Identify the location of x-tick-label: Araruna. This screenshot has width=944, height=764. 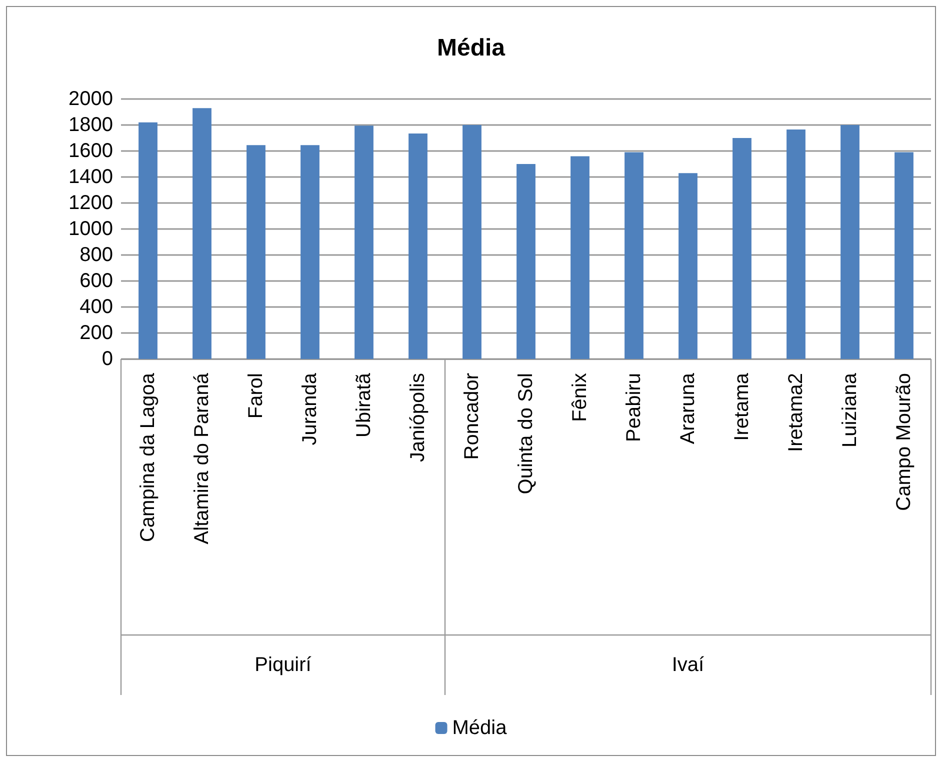
(688, 408).